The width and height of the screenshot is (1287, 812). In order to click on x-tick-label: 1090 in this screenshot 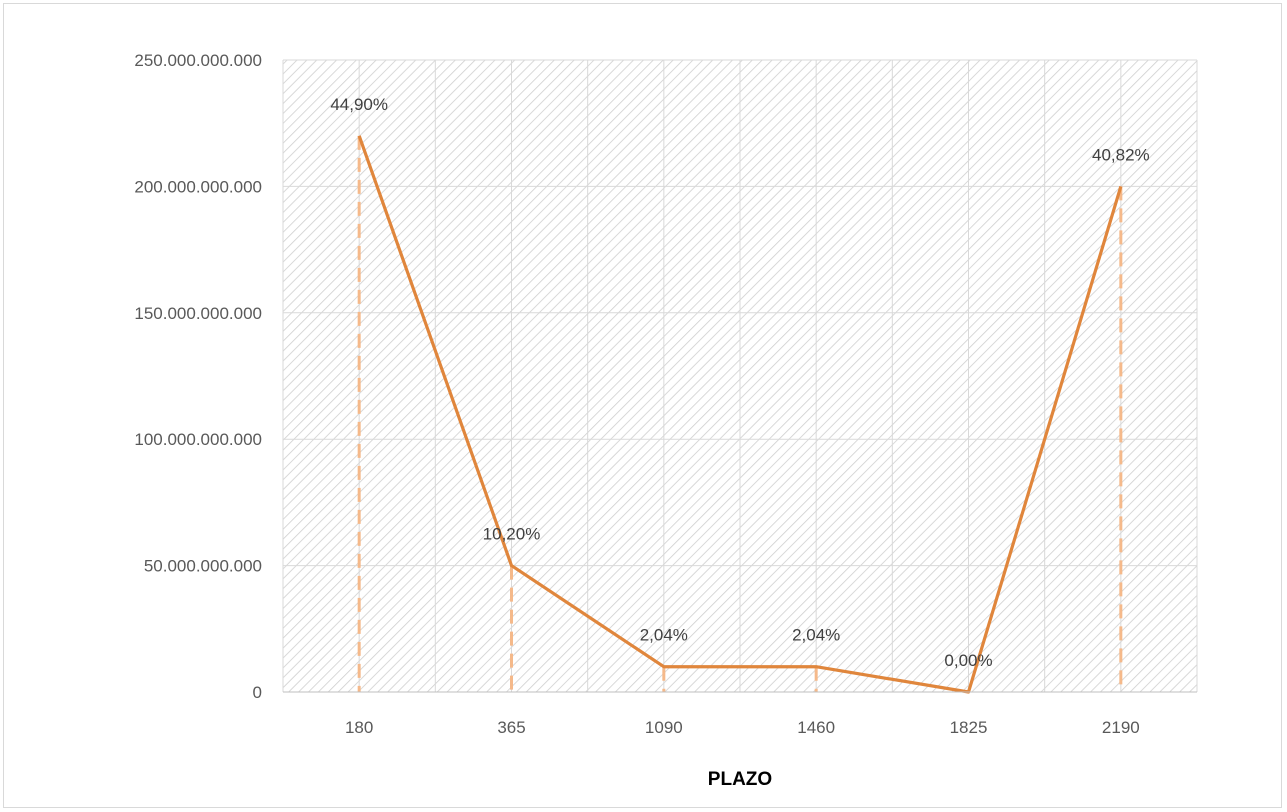, I will do `click(664, 727)`.